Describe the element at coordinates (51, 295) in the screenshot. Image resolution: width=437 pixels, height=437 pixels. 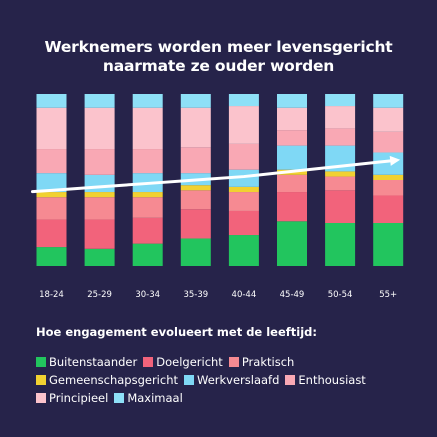
I see `x-tick-label: 18-24` at that location.